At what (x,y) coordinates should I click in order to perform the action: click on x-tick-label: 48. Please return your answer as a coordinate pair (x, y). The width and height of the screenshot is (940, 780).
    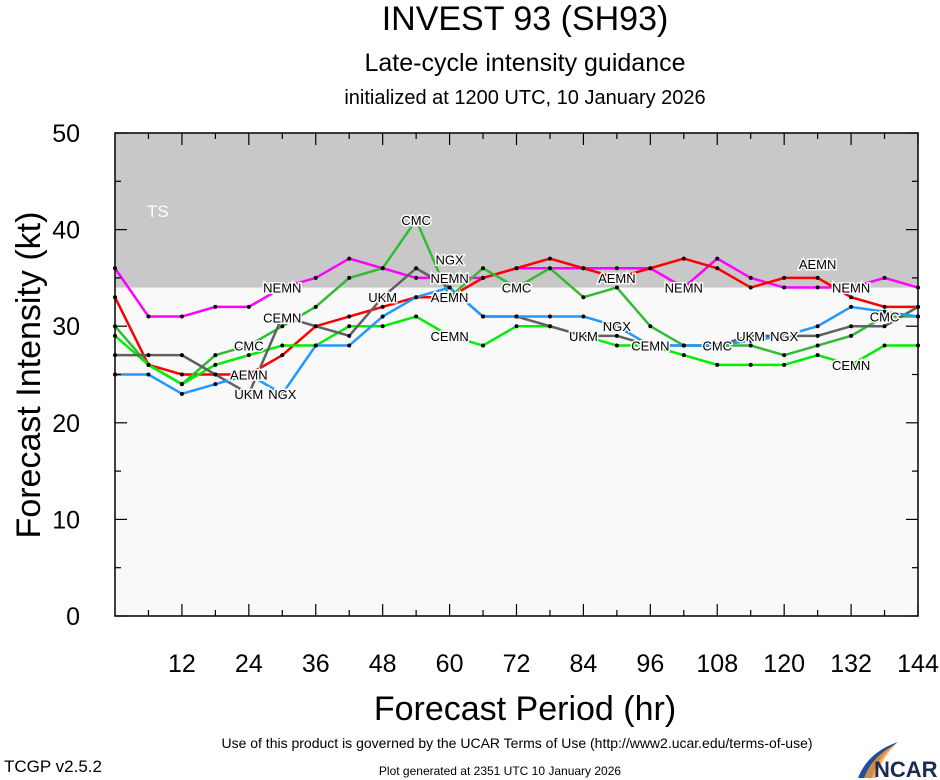
    Looking at the image, I should click on (383, 664).